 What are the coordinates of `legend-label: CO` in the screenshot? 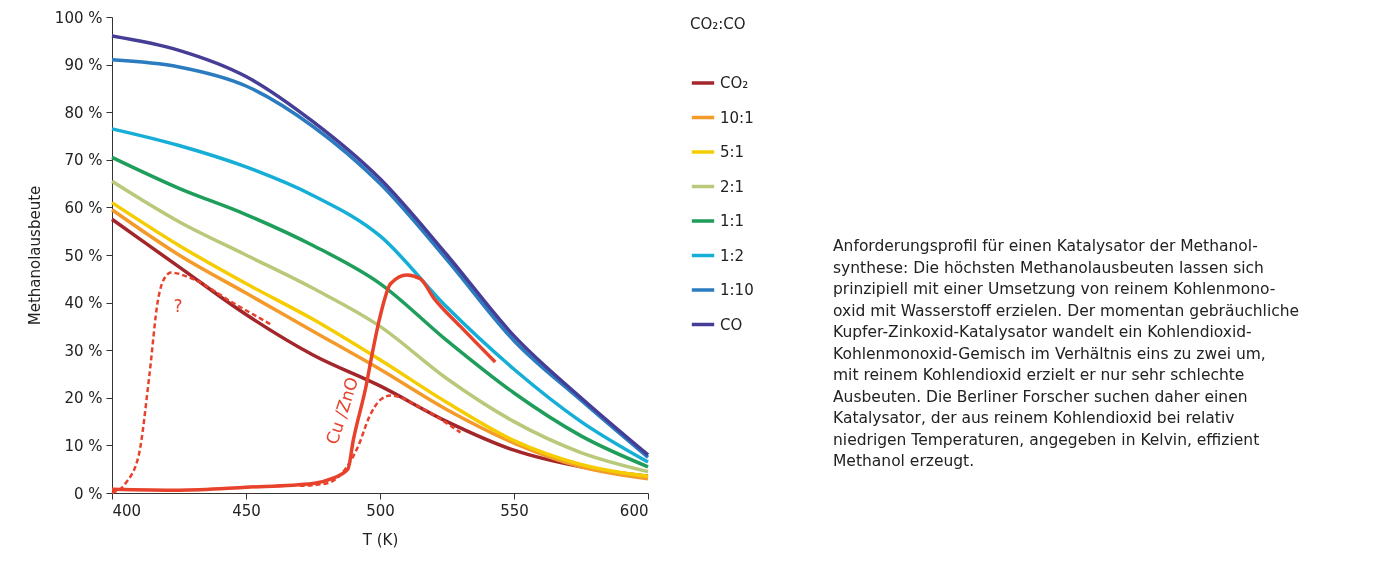 It's located at (731, 324).